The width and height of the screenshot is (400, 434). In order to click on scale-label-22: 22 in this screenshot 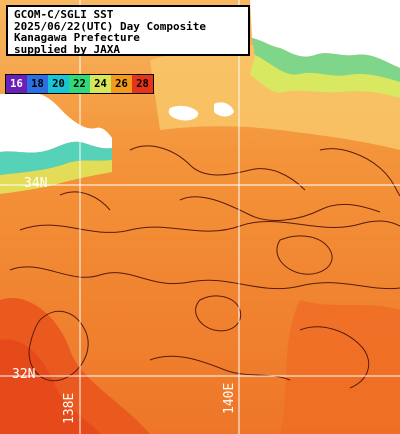, I will do `click(79, 84)`.